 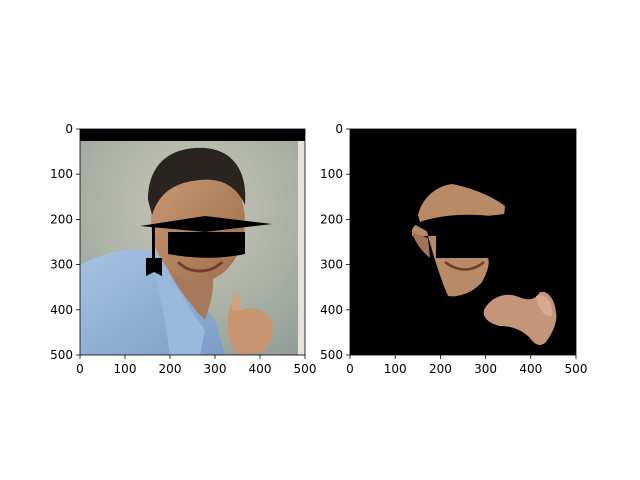 What do you see at coordinates (440, 369) in the screenshot?
I see `right-x-tick-label: 200` at bounding box center [440, 369].